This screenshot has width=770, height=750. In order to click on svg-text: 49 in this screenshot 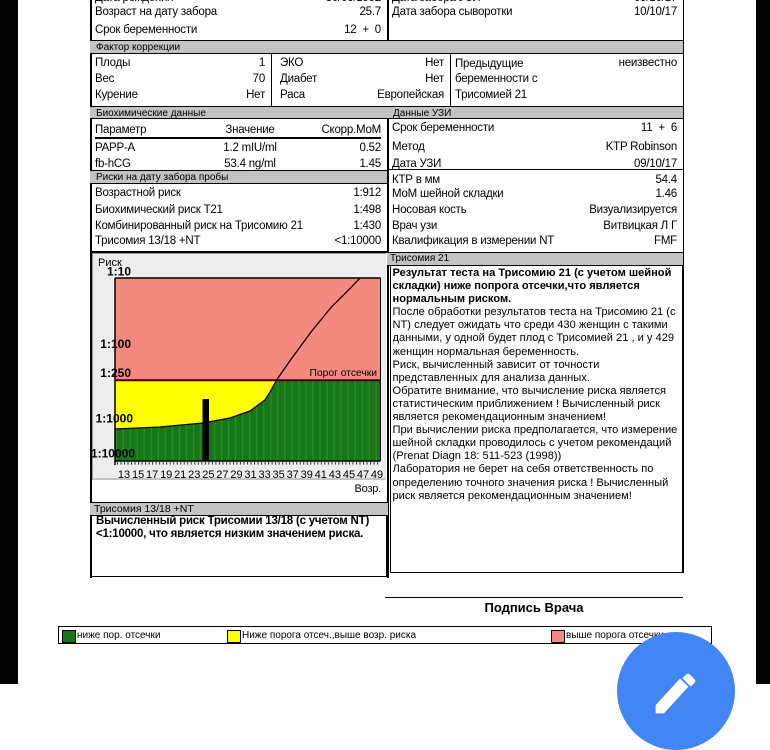, I will do `click(376, 474)`.